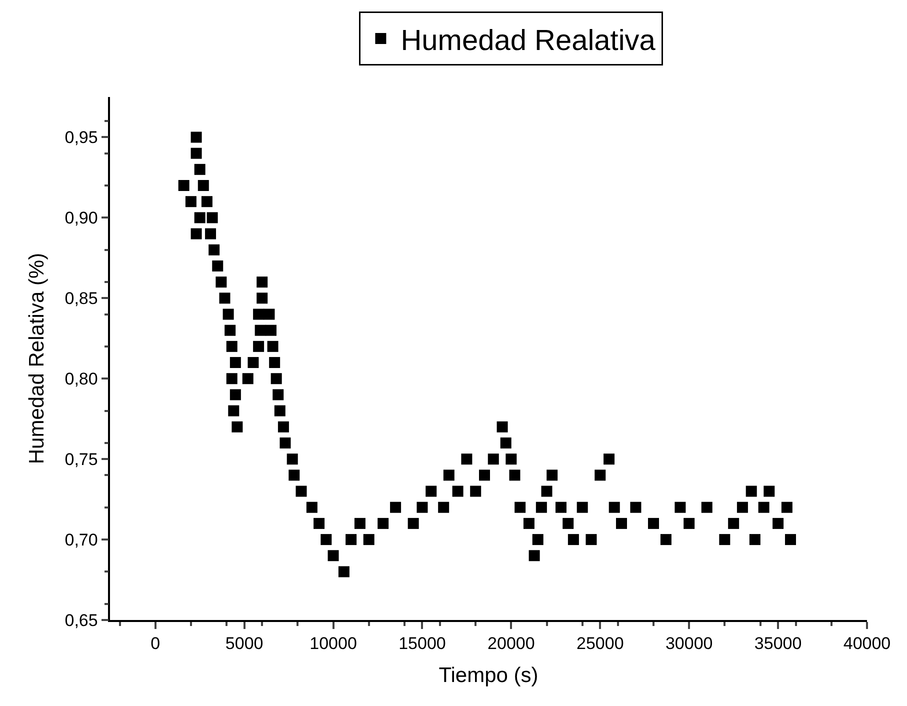  What do you see at coordinates (867, 644) in the screenshot?
I see `x-tick-label: 40000` at bounding box center [867, 644].